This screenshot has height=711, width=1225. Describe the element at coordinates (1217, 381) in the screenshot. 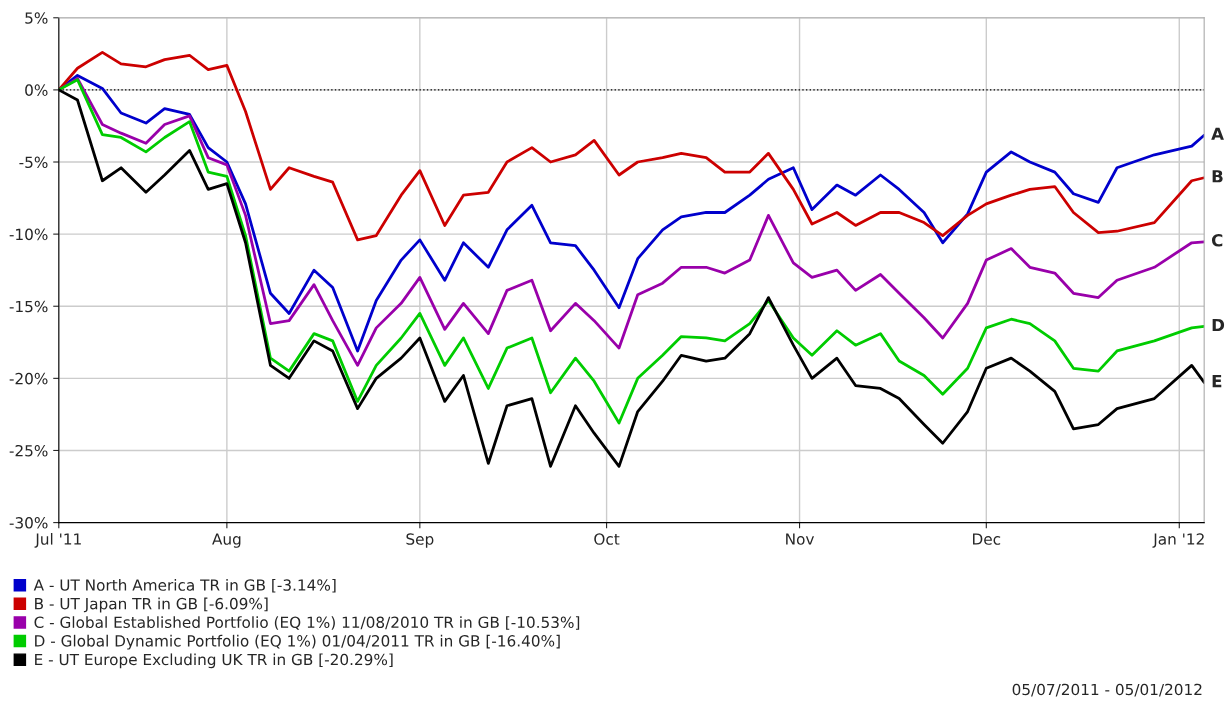

I see `annotation: E` at that location.